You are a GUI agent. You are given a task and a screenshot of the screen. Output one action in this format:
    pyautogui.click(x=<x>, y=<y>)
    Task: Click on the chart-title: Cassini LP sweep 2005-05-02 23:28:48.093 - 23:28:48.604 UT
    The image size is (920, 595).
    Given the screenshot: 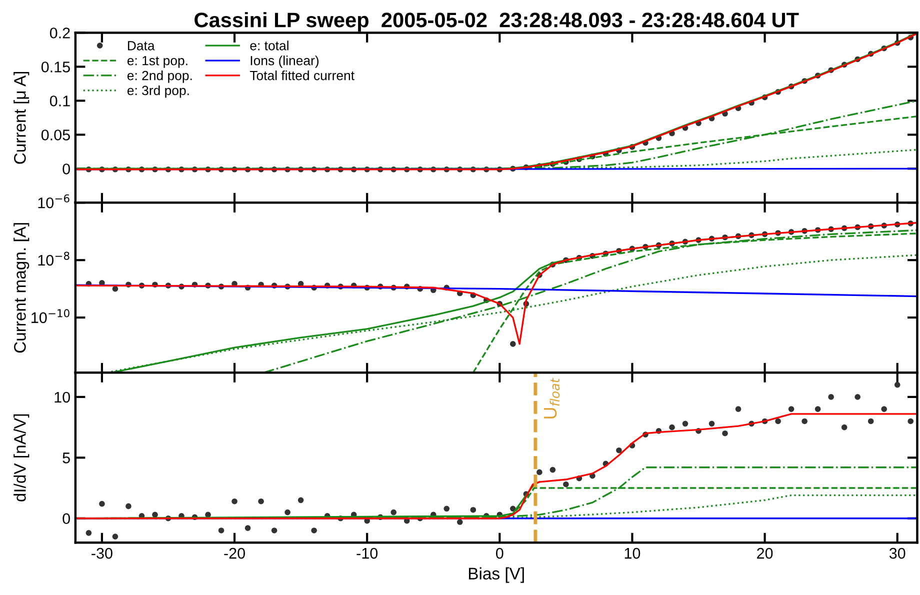 What is the action you would take?
    pyautogui.click(x=496, y=22)
    